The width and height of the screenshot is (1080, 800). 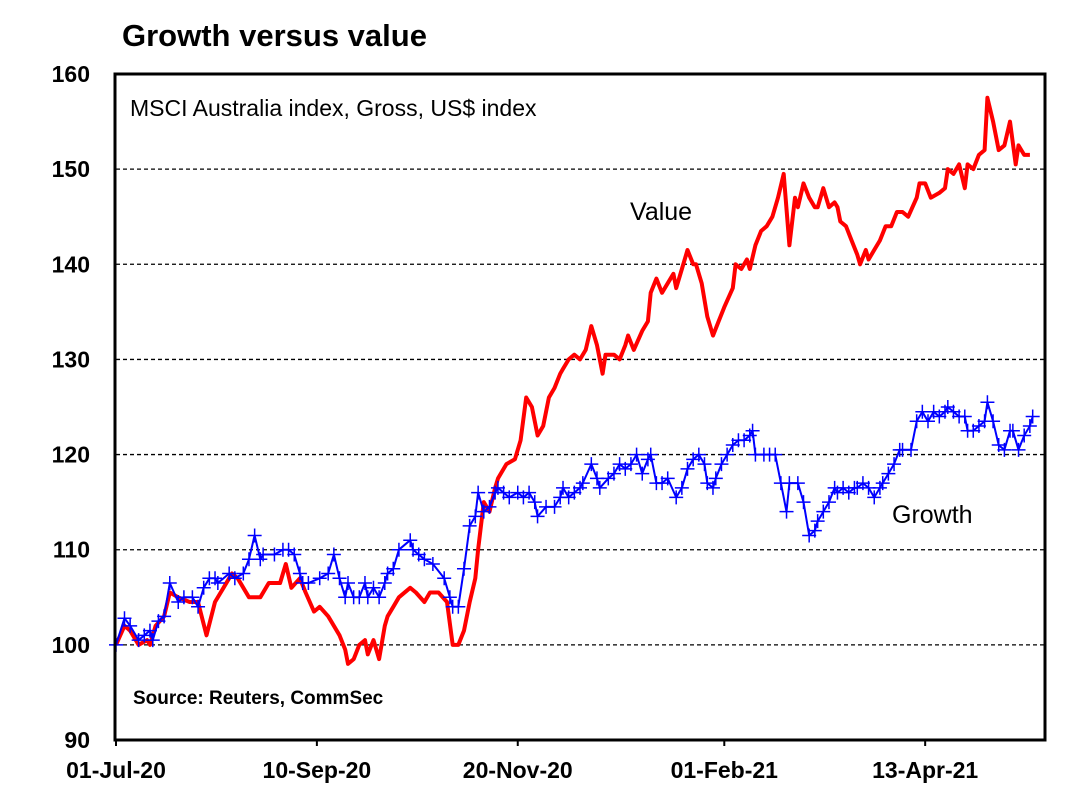 What do you see at coordinates (71, 455) in the screenshot?
I see `y-tick-label: 120` at bounding box center [71, 455].